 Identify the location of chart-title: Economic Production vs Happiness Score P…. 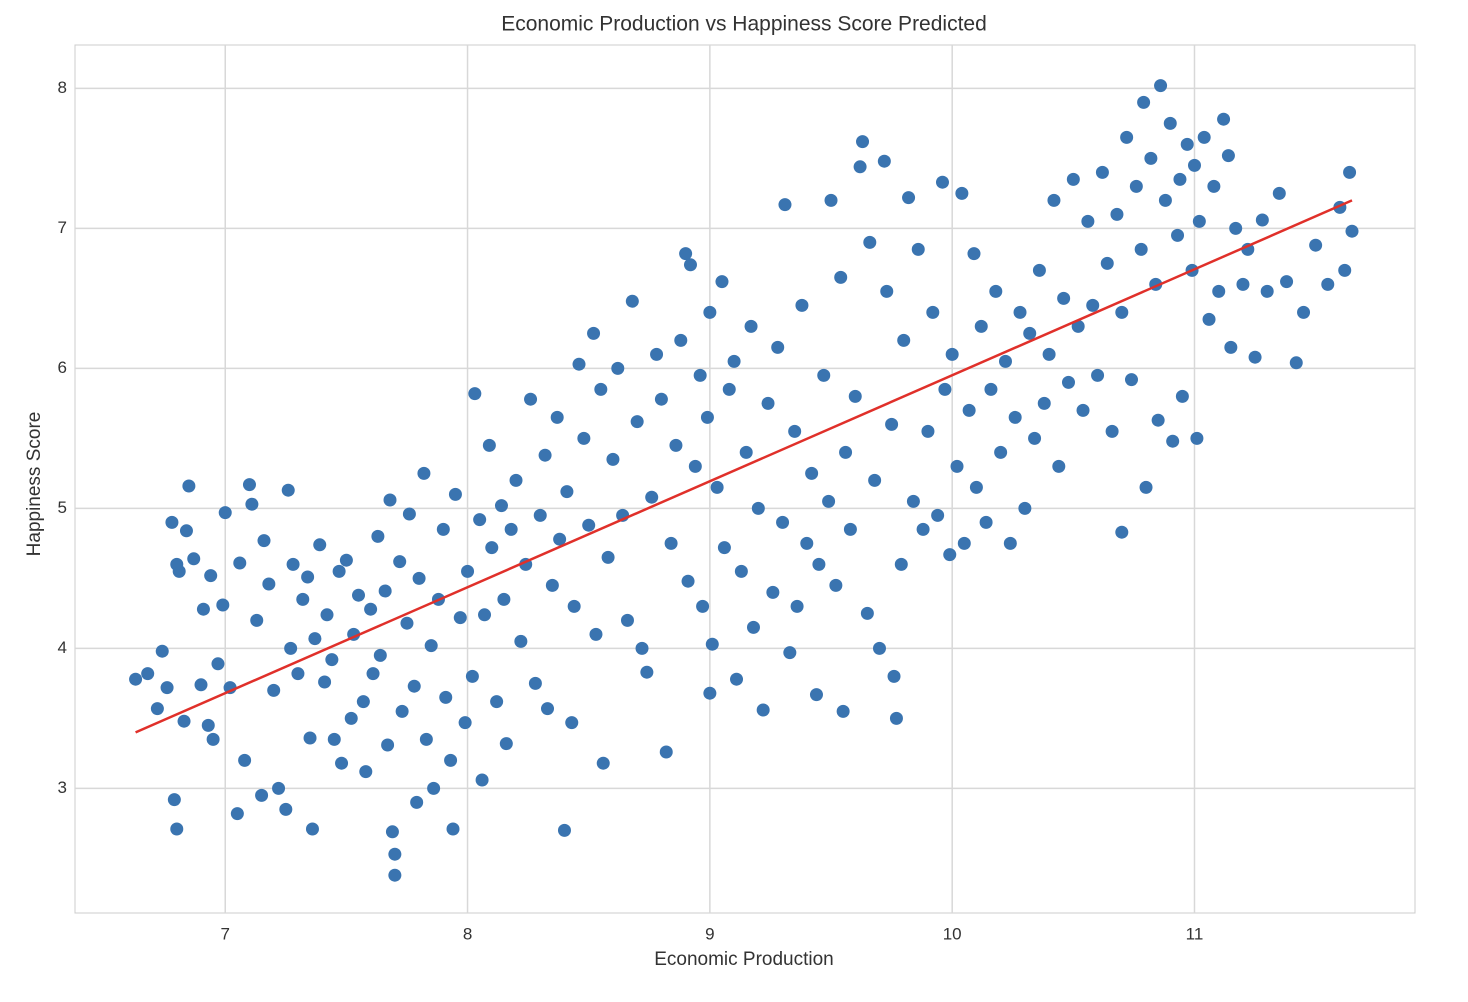
(744, 24).